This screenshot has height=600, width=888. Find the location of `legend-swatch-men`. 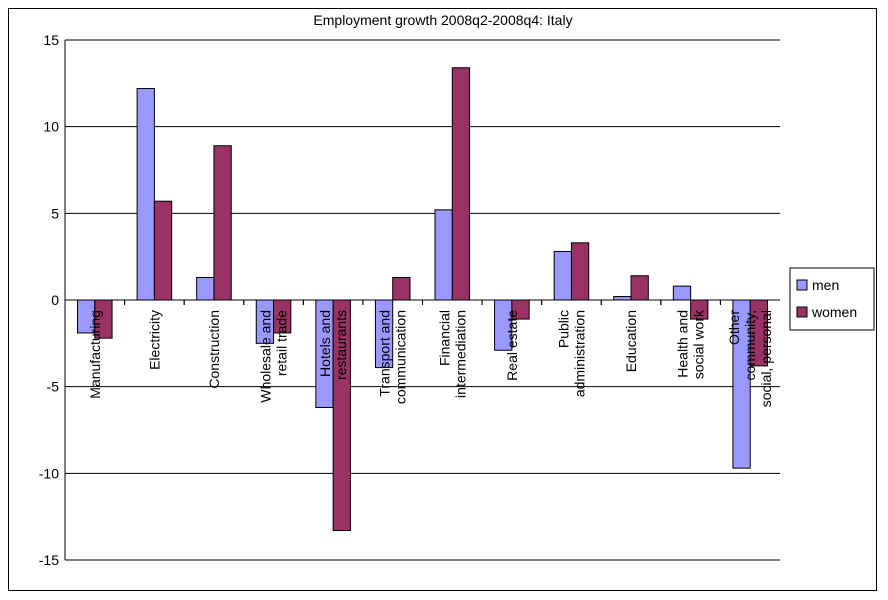

legend-swatch-men is located at coordinates (802, 285).